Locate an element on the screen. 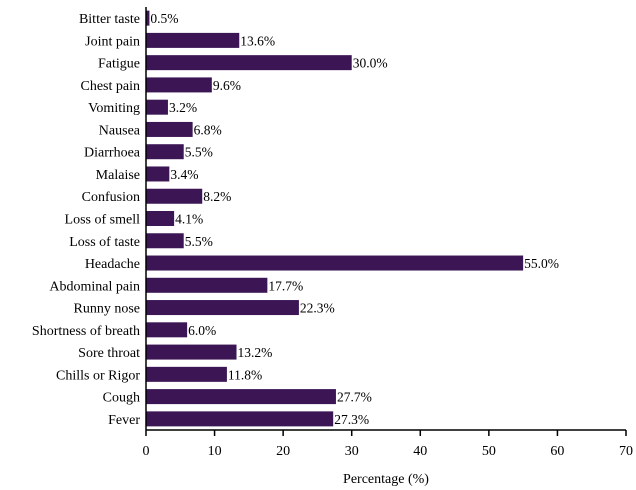  x-tick-label: 40 is located at coordinates (420, 451).